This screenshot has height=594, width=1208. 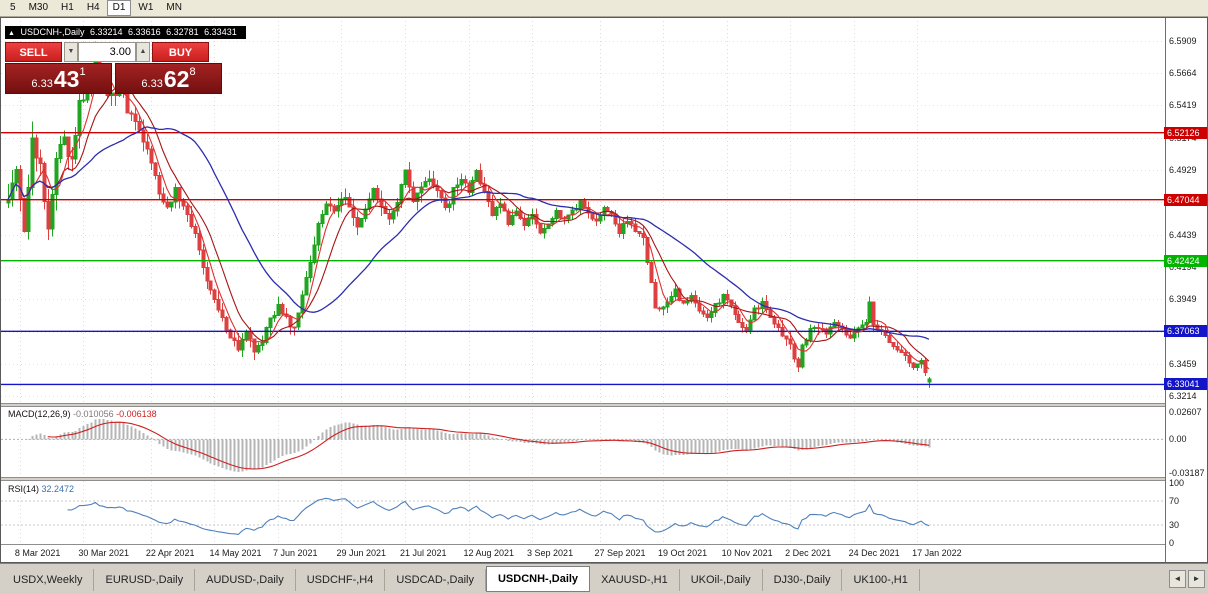 What do you see at coordinates (146, 7) in the screenshot?
I see `timeframe-button-w1: W1` at bounding box center [146, 7].